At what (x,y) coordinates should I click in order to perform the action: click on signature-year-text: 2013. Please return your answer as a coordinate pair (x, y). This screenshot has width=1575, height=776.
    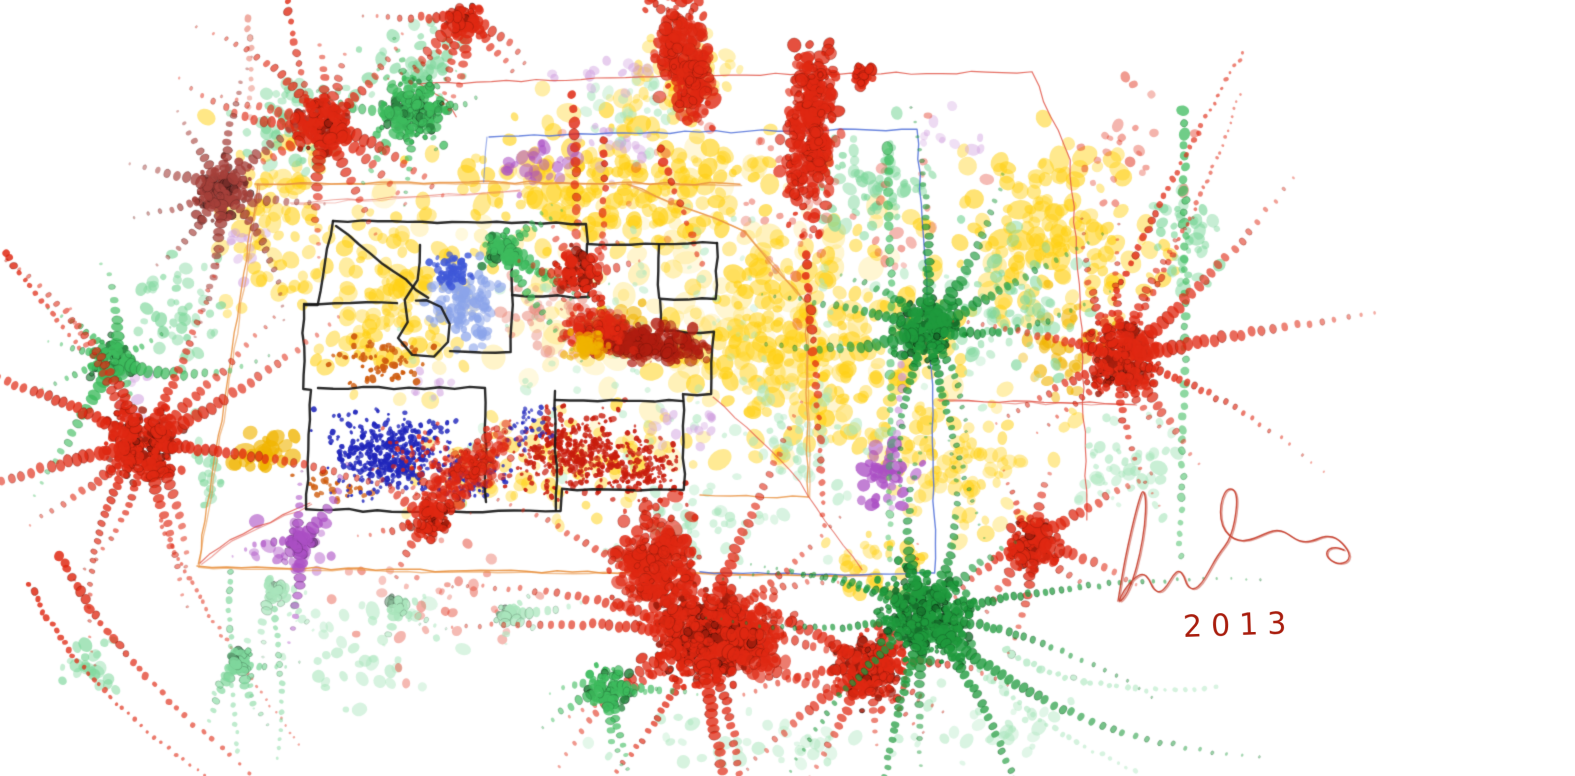
    Looking at the image, I should click on (1239, 625).